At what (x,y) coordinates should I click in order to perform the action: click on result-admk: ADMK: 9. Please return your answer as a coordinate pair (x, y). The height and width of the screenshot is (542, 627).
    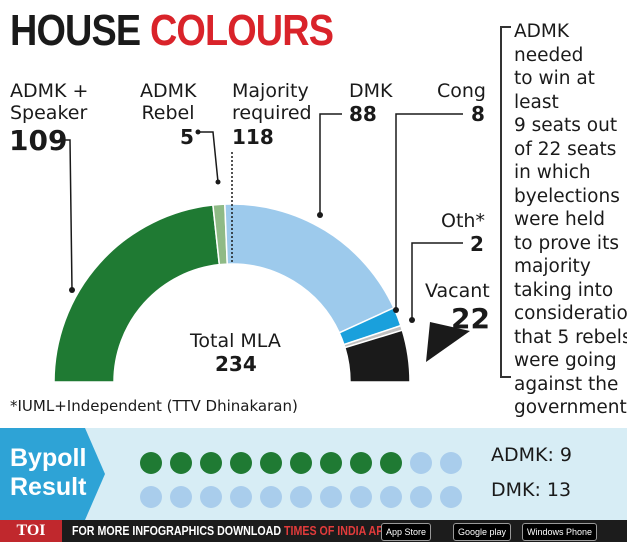
    Looking at the image, I should click on (532, 455).